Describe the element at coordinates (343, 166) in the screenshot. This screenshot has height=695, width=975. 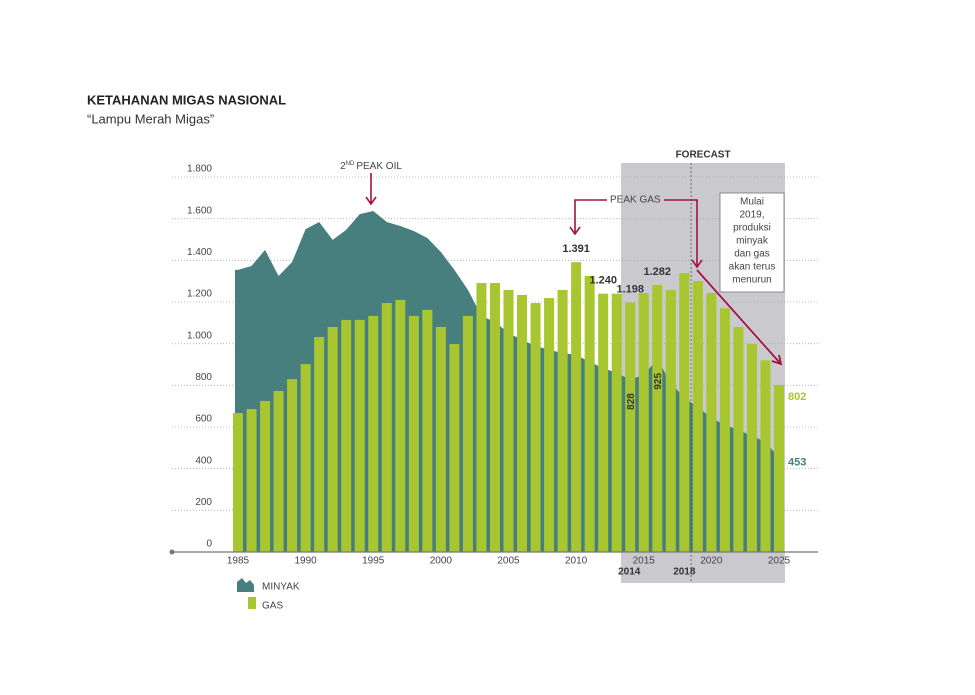
I see `peak-oil-part: 2` at that location.